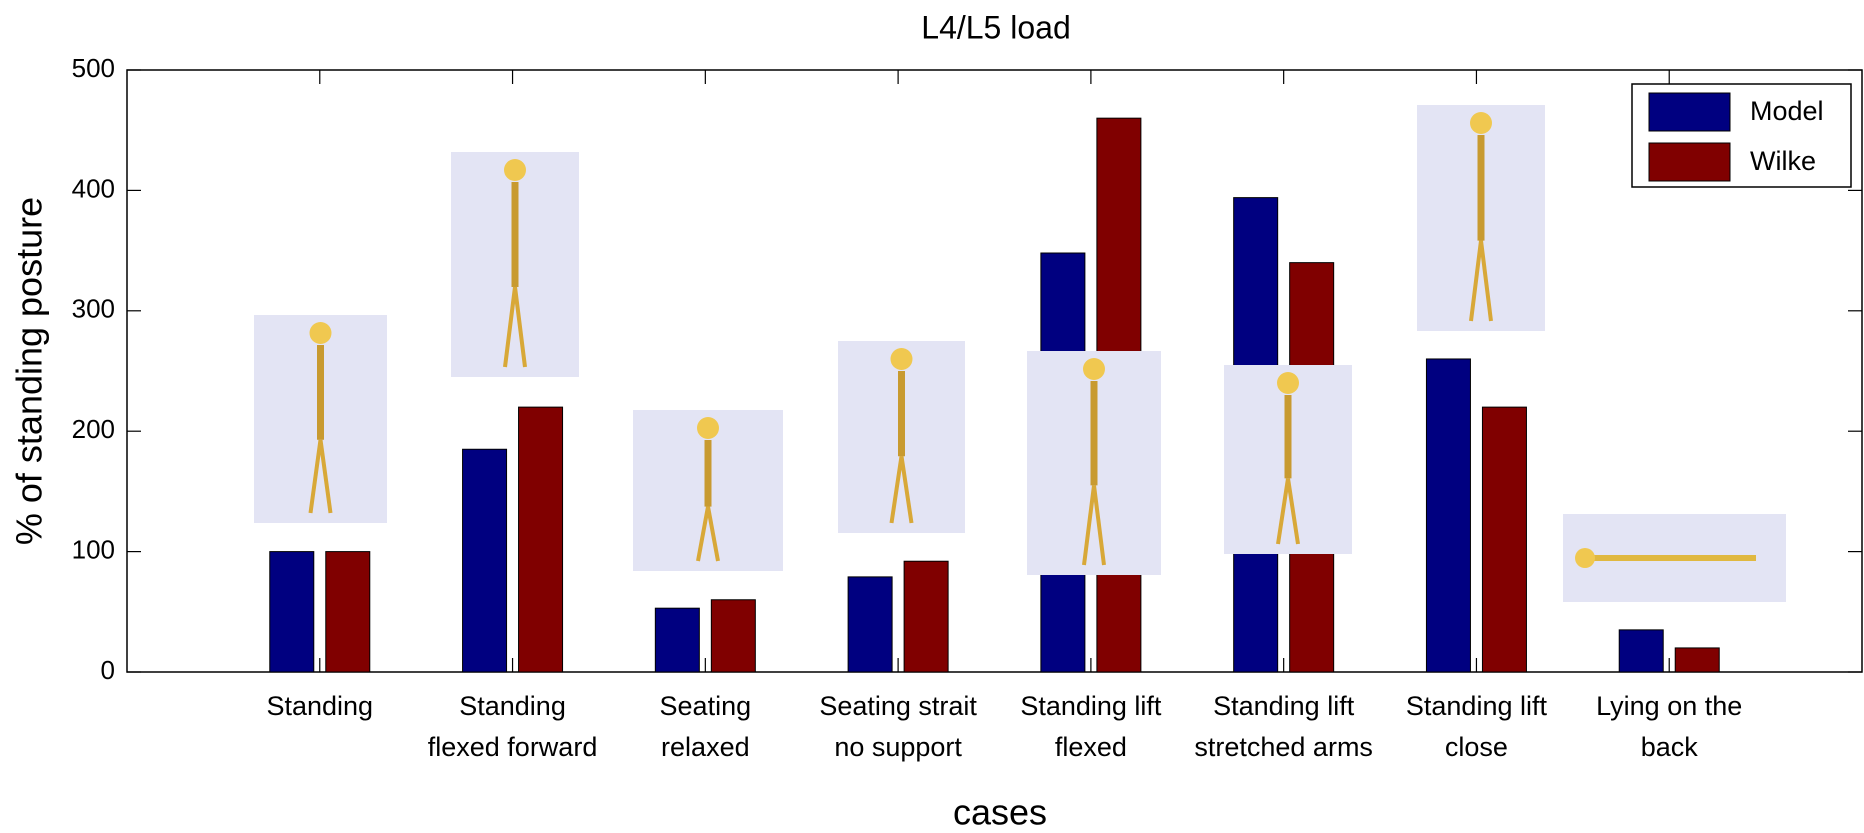 The width and height of the screenshot is (1864, 833). What do you see at coordinates (93, 549) in the screenshot?
I see `y-tick-label: 100` at bounding box center [93, 549].